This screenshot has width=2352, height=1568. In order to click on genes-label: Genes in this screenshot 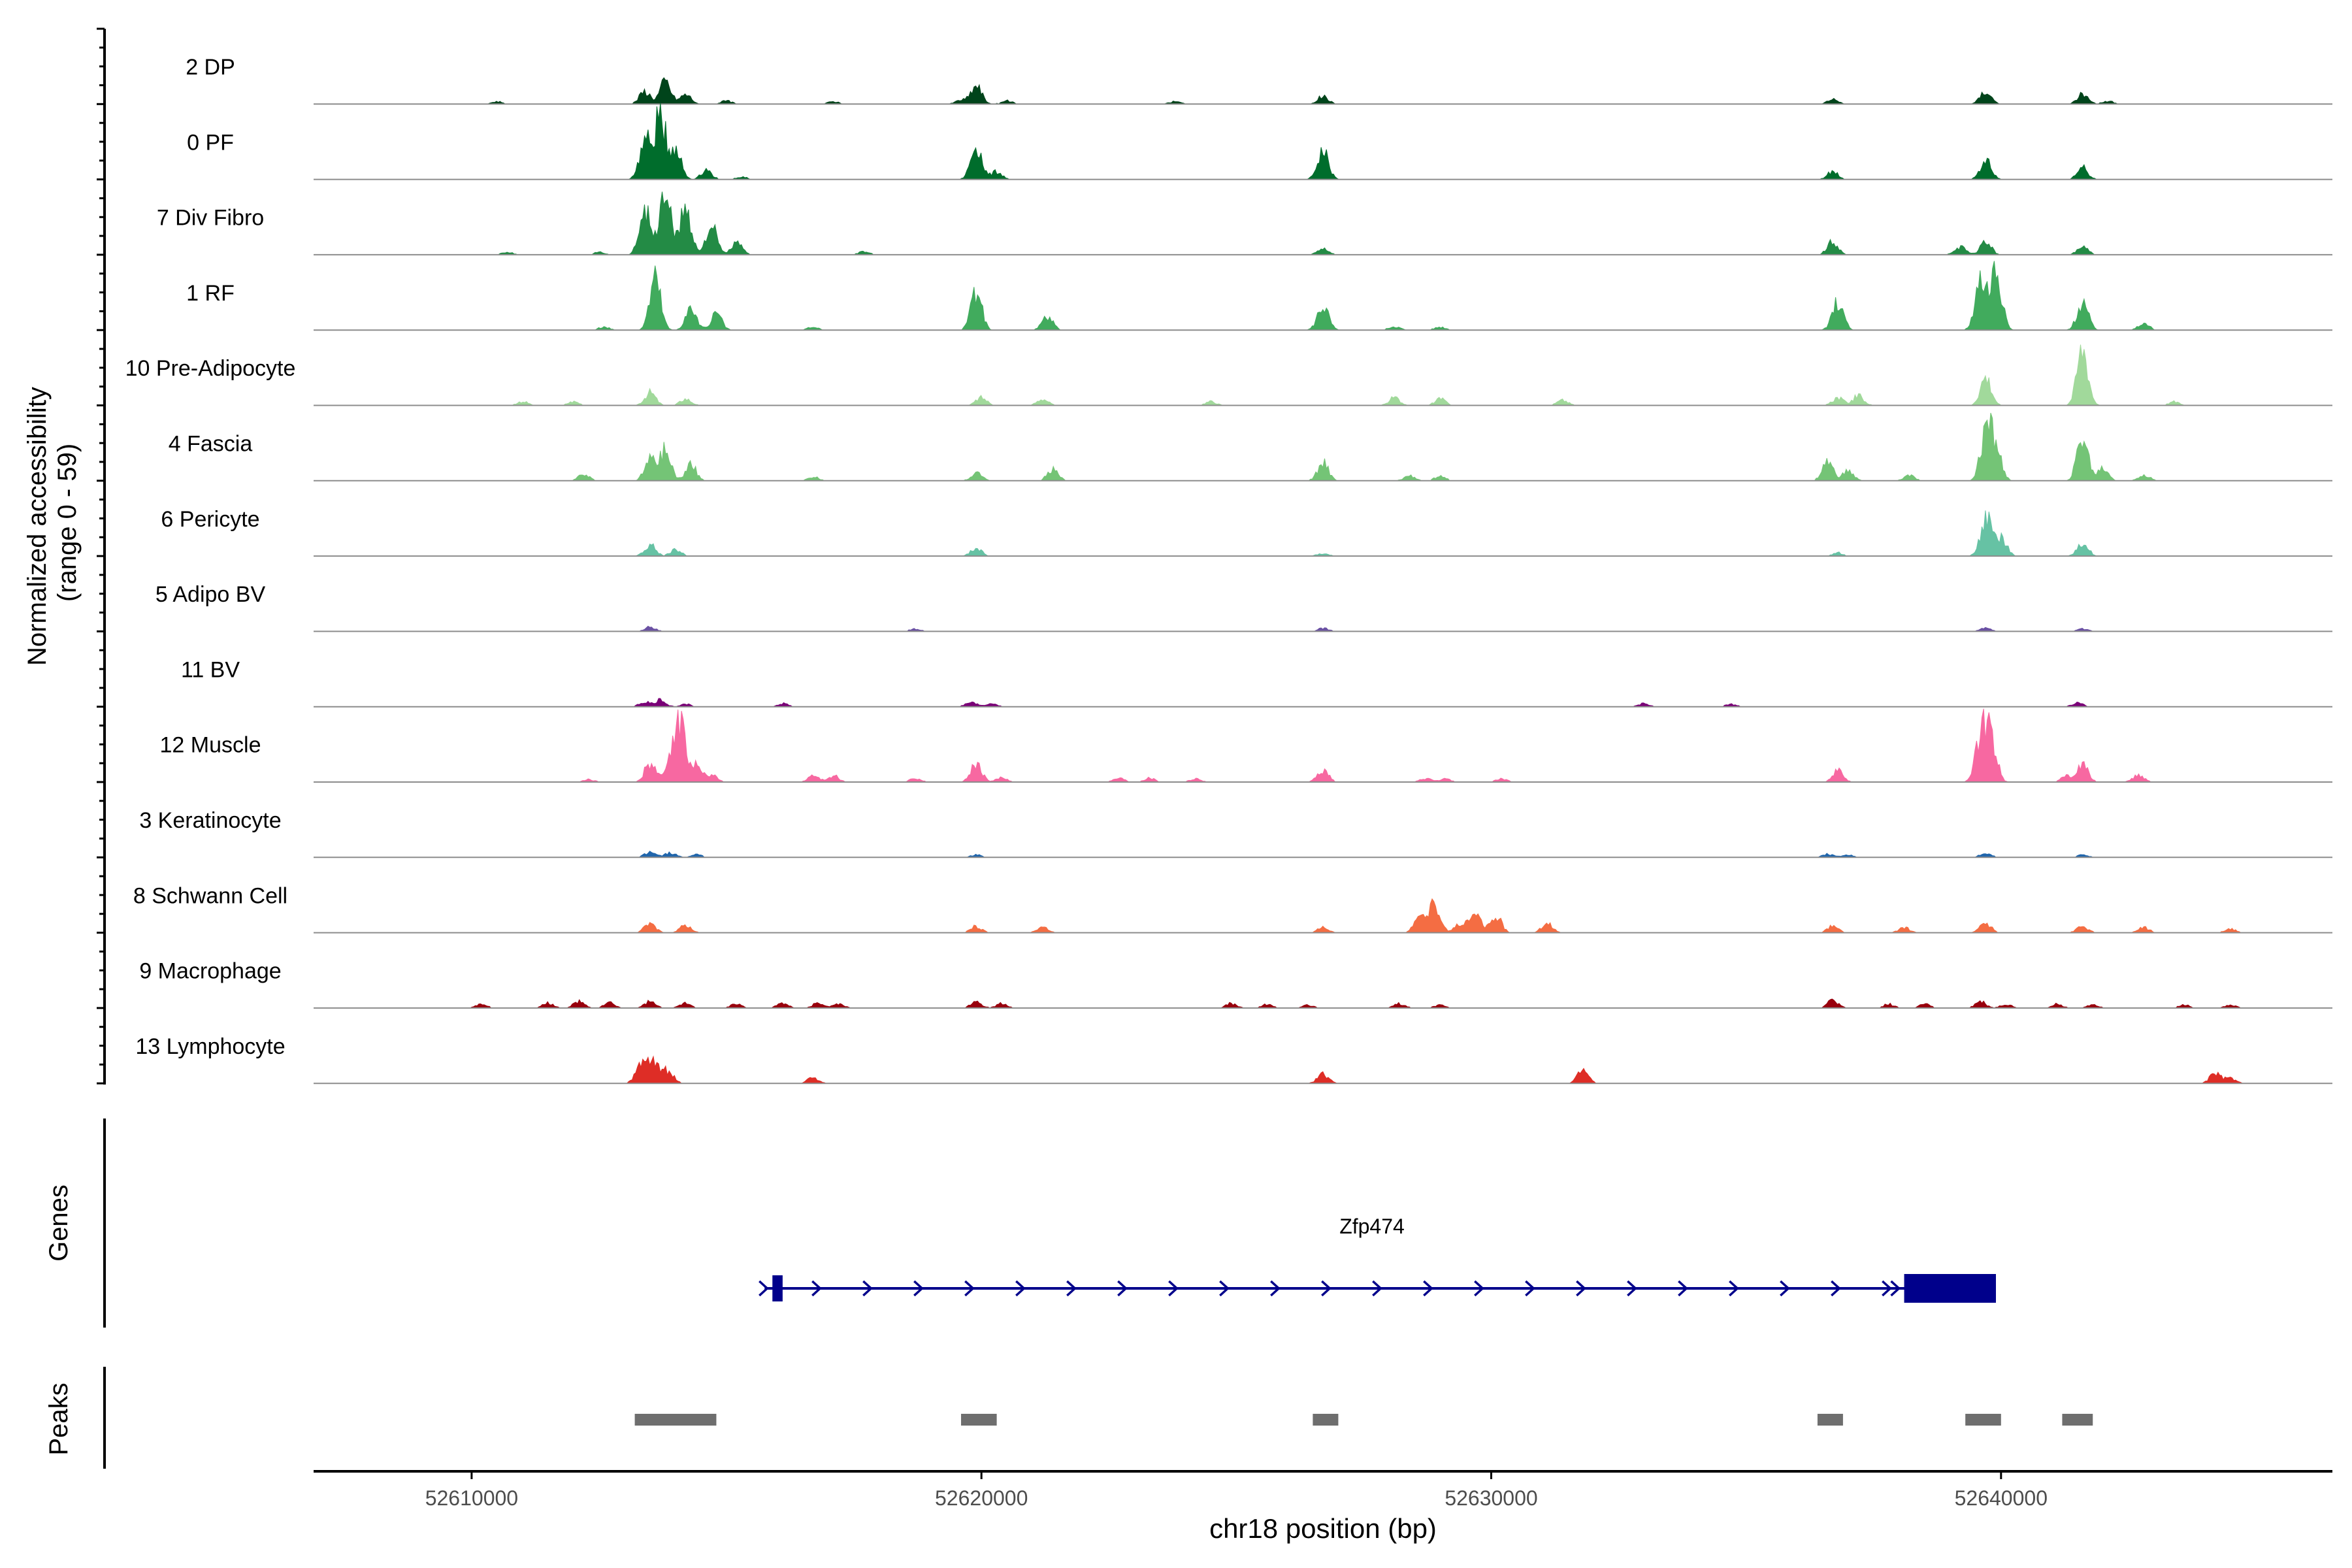, I will do `click(58, 1223)`.